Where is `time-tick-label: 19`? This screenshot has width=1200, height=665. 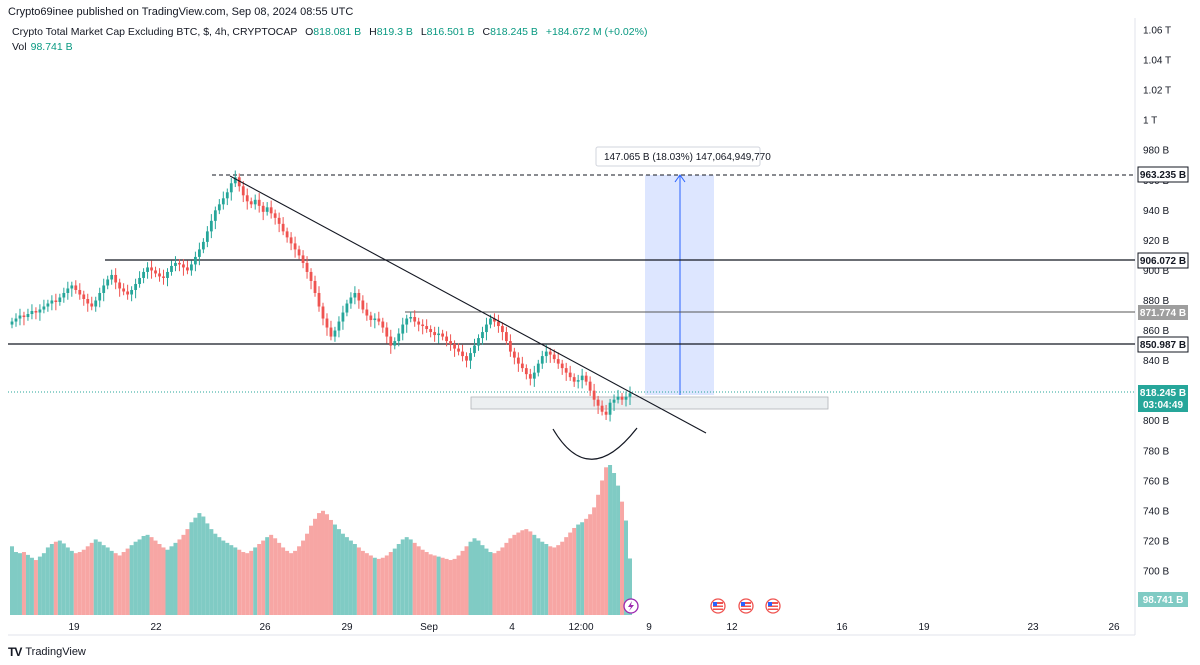 time-tick-label: 19 is located at coordinates (74, 627).